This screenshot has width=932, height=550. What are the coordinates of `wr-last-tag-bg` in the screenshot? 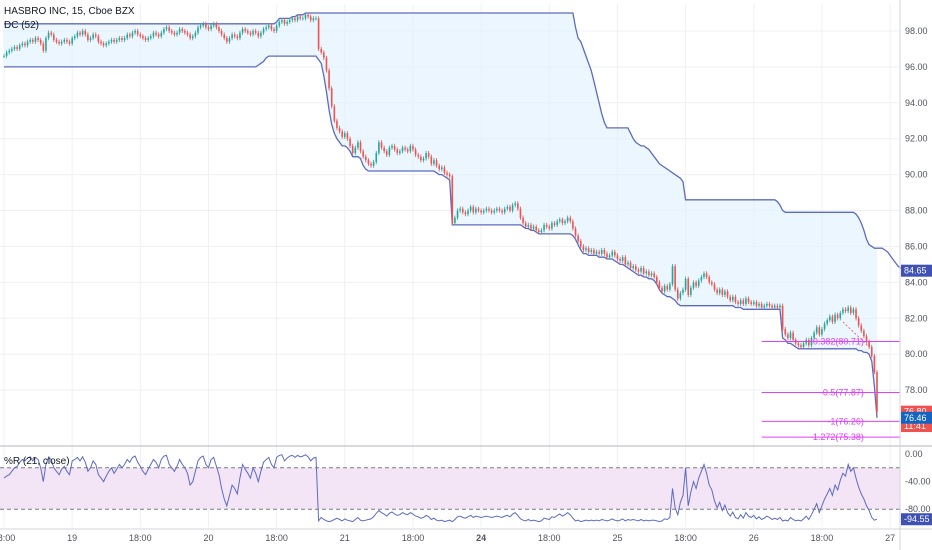 It's located at (916, 519).